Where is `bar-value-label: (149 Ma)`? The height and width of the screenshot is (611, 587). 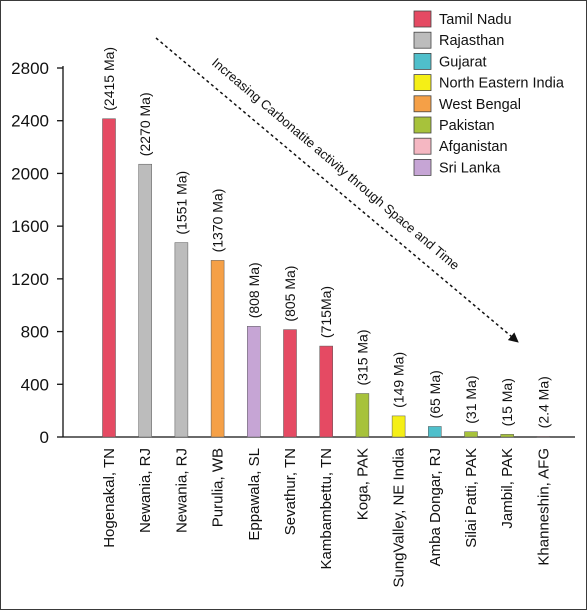 bar-value-label: (149 Ma) is located at coordinates (399, 380).